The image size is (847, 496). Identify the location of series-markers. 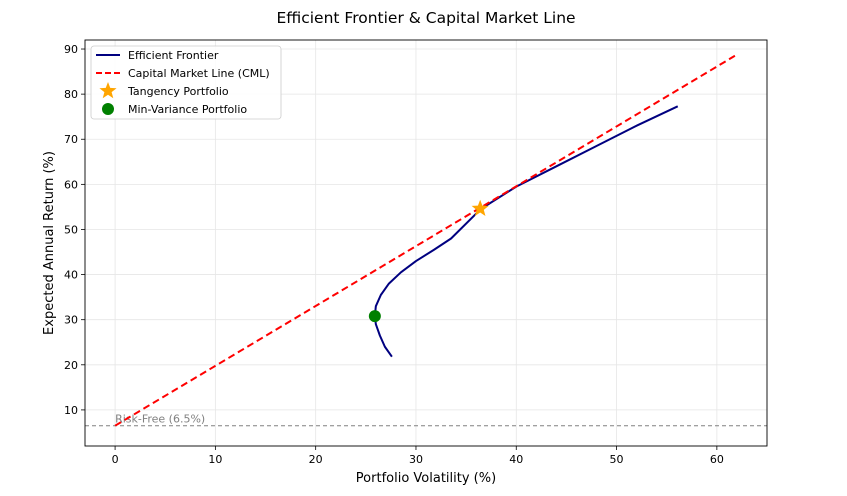
(428, 261).